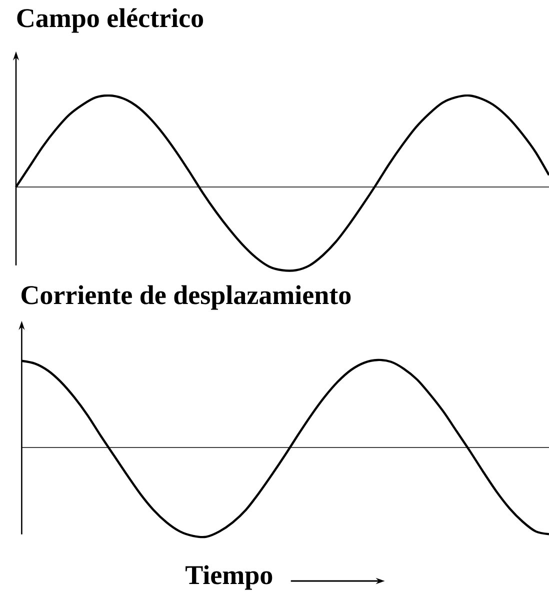 The width and height of the screenshot is (549, 592). I want to click on chart-title: Corriente de desplazamiento, so click(186, 297).